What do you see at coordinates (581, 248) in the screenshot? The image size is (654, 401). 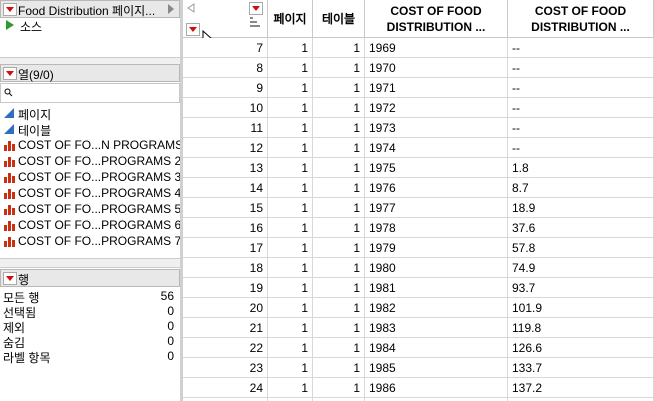 I see `cell: 57.8` at bounding box center [581, 248].